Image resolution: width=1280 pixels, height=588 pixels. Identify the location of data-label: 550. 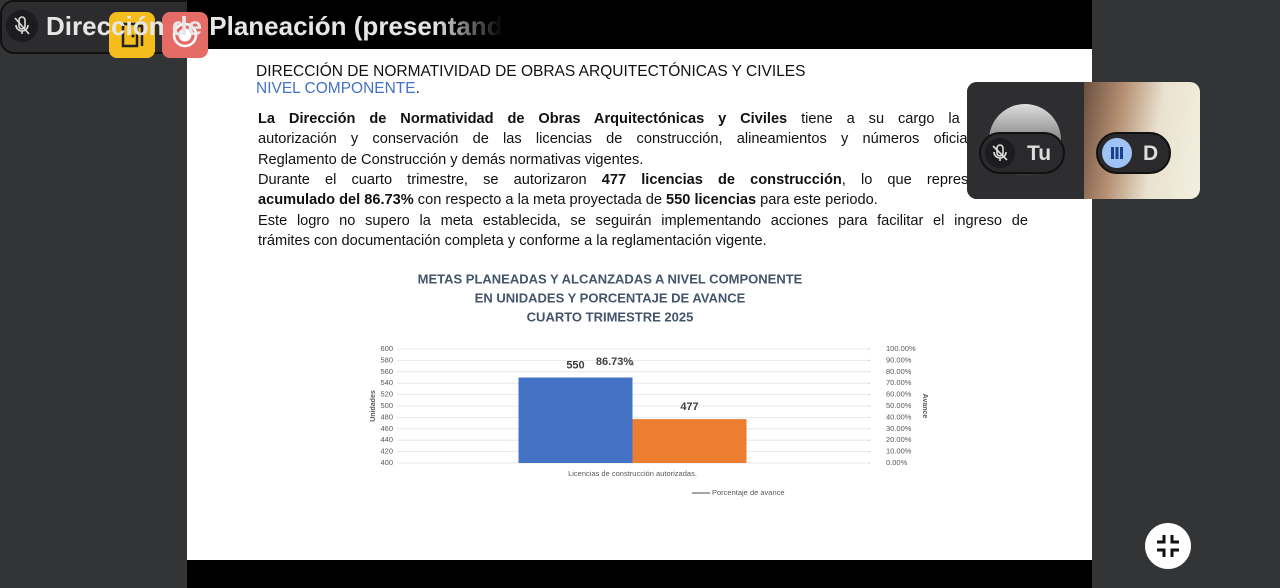
(575, 365).